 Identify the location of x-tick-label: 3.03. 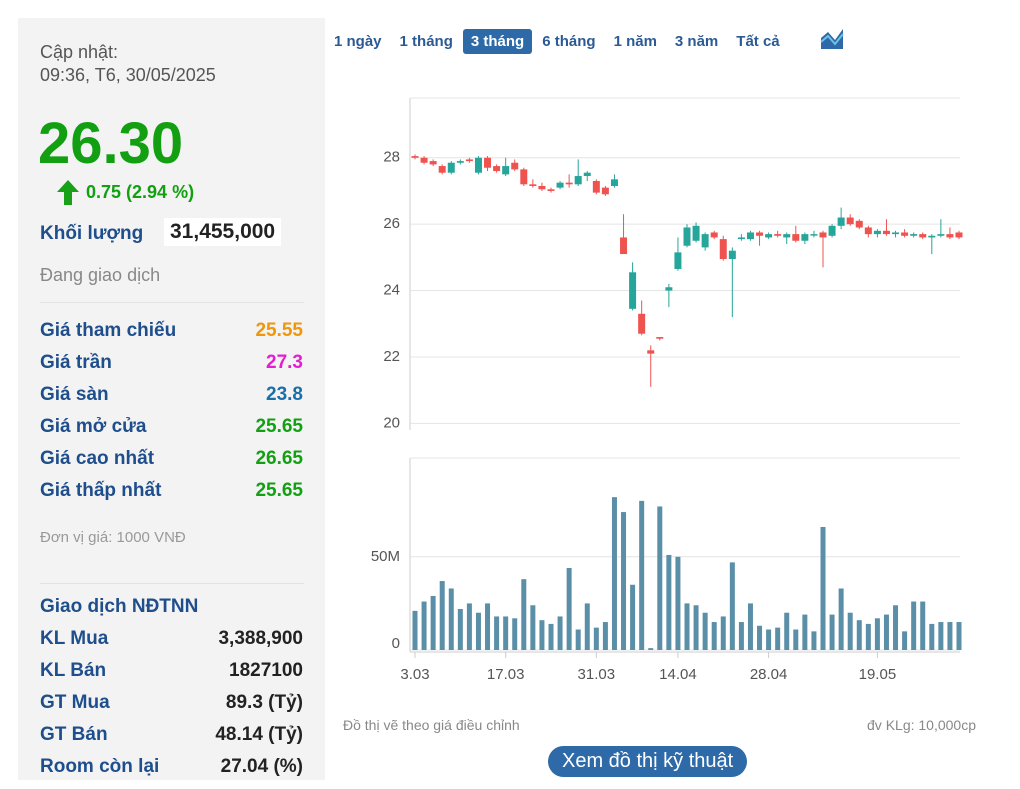
(414, 674).